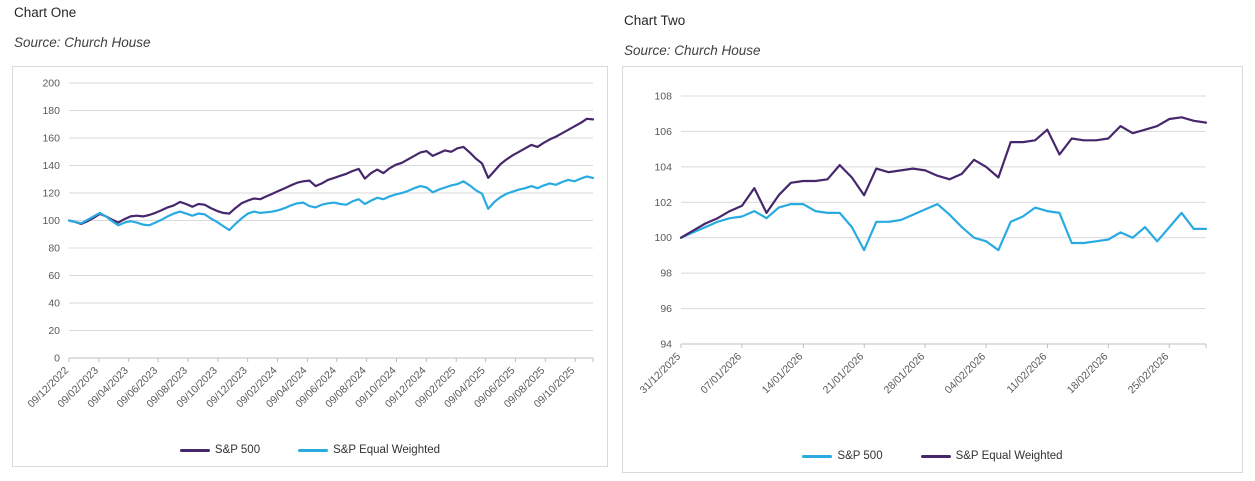 The height and width of the screenshot is (481, 1255). I want to click on svg-text: 80, so click(54, 249).